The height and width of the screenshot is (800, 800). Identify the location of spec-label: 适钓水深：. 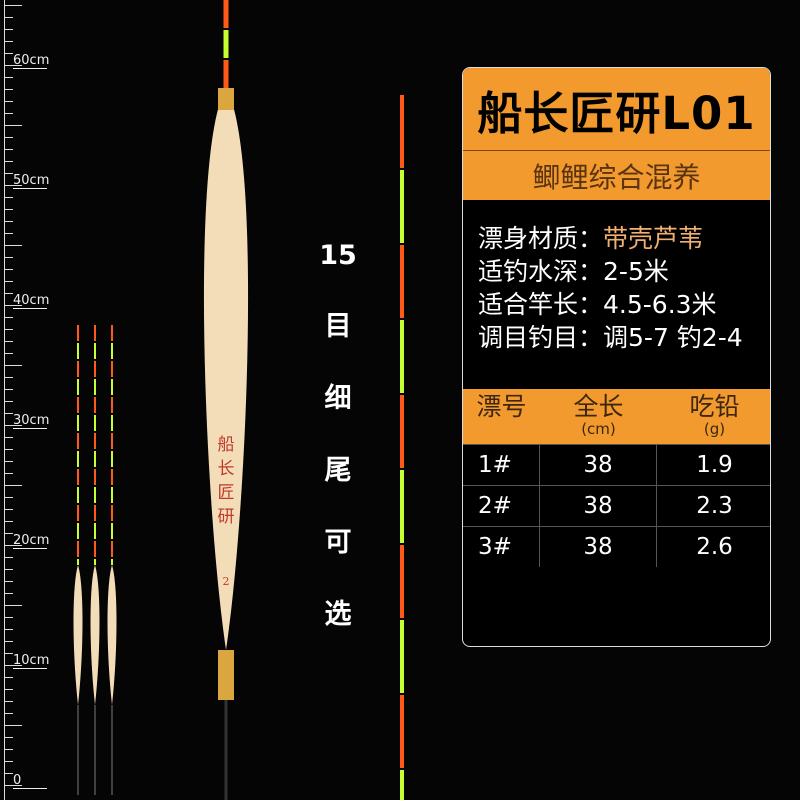
(541, 271).